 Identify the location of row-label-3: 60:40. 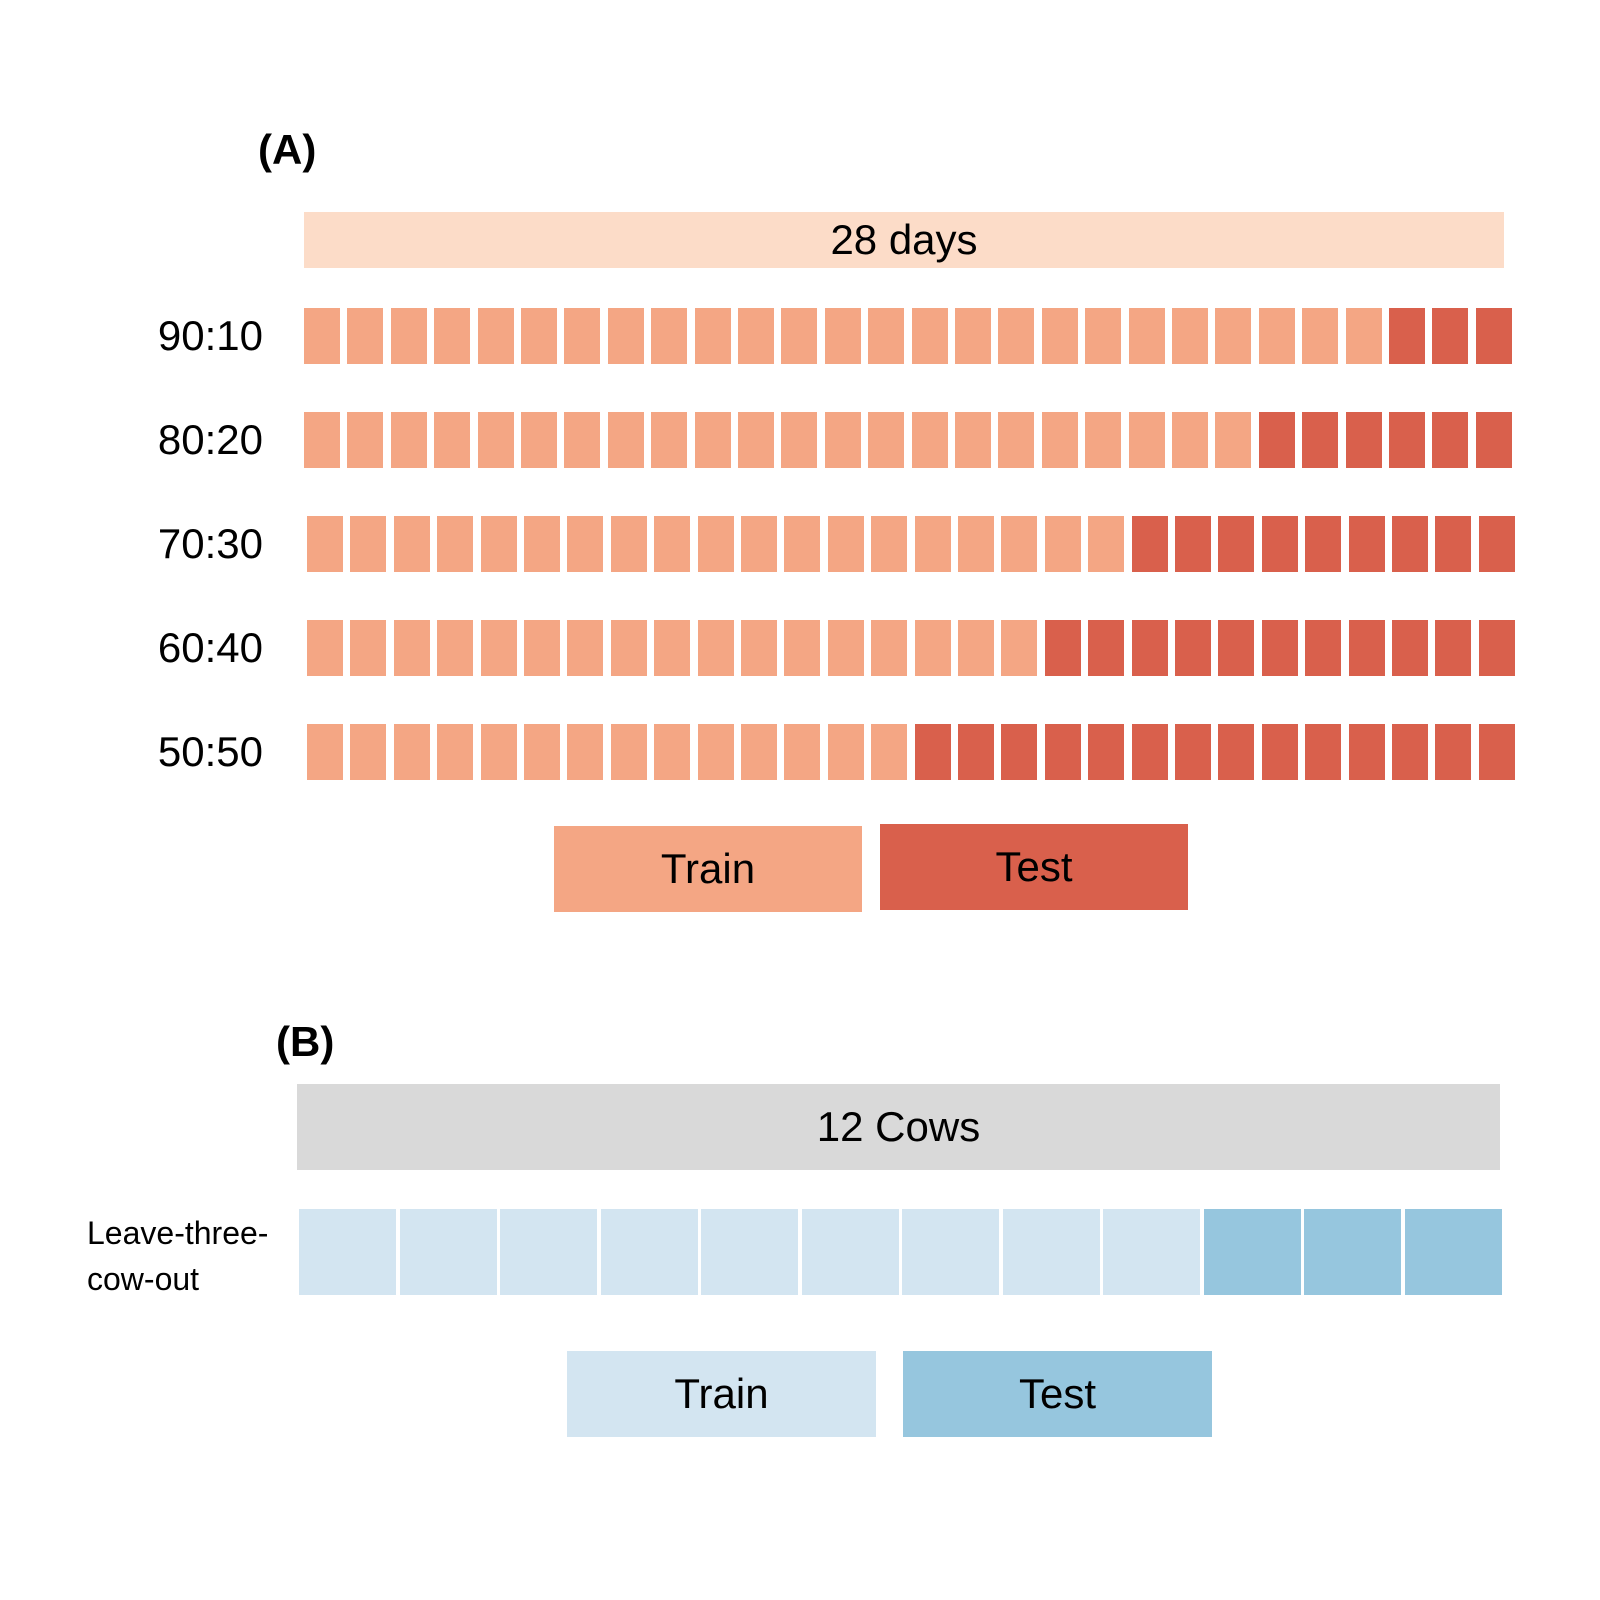
(210, 647).